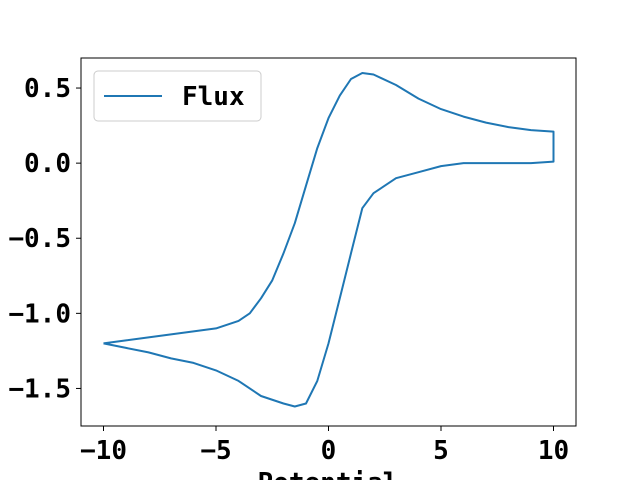 The width and height of the screenshot is (640, 480). Describe the element at coordinates (47, 89) in the screenshot. I see `y-tick-label: 0.5` at that location.